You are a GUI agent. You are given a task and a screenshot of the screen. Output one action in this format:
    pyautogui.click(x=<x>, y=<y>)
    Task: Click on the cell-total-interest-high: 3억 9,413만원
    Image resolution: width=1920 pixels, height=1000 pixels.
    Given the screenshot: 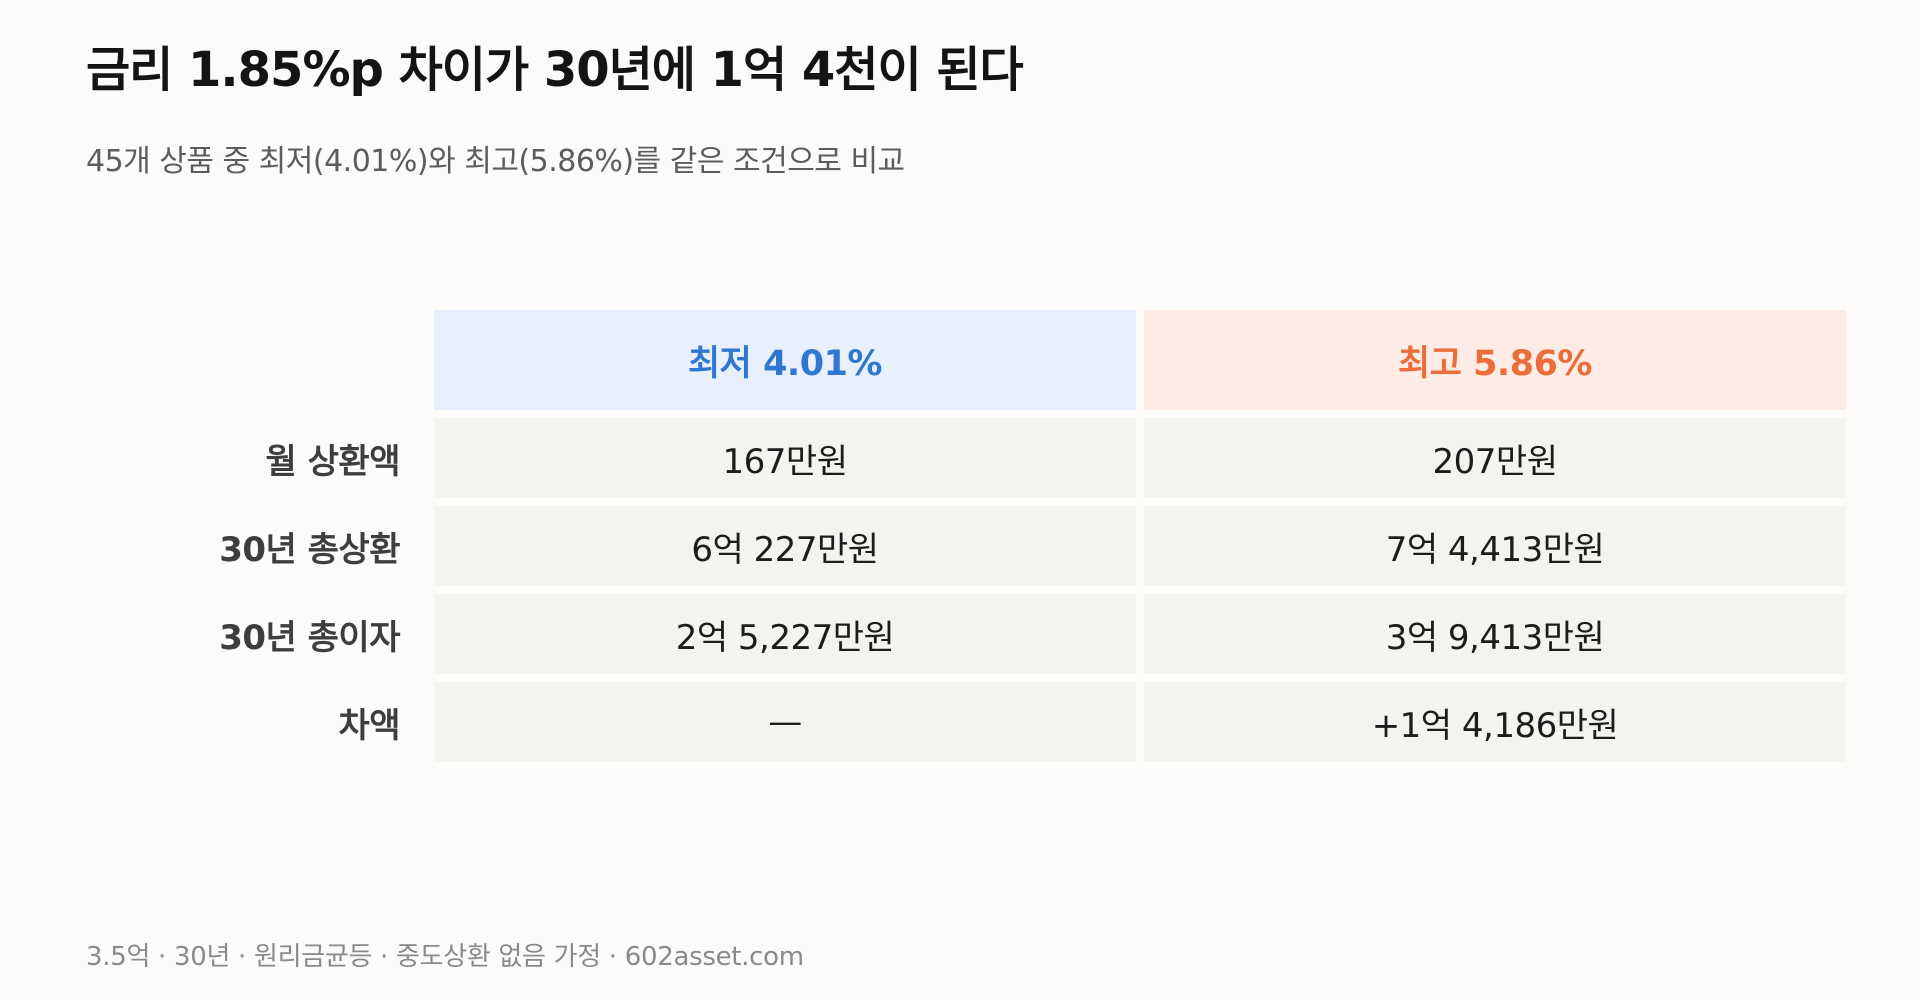 What is the action you would take?
    pyautogui.click(x=1495, y=634)
    